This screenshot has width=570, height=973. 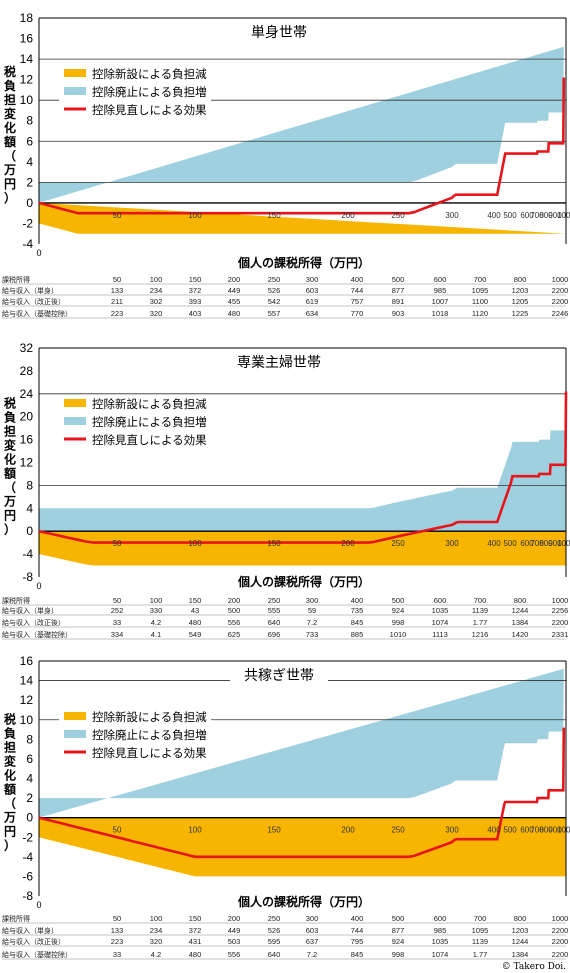 What do you see at coordinates (398, 830) in the screenshot?
I see `x-tick-label: 250` at bounding box center [398, 830].